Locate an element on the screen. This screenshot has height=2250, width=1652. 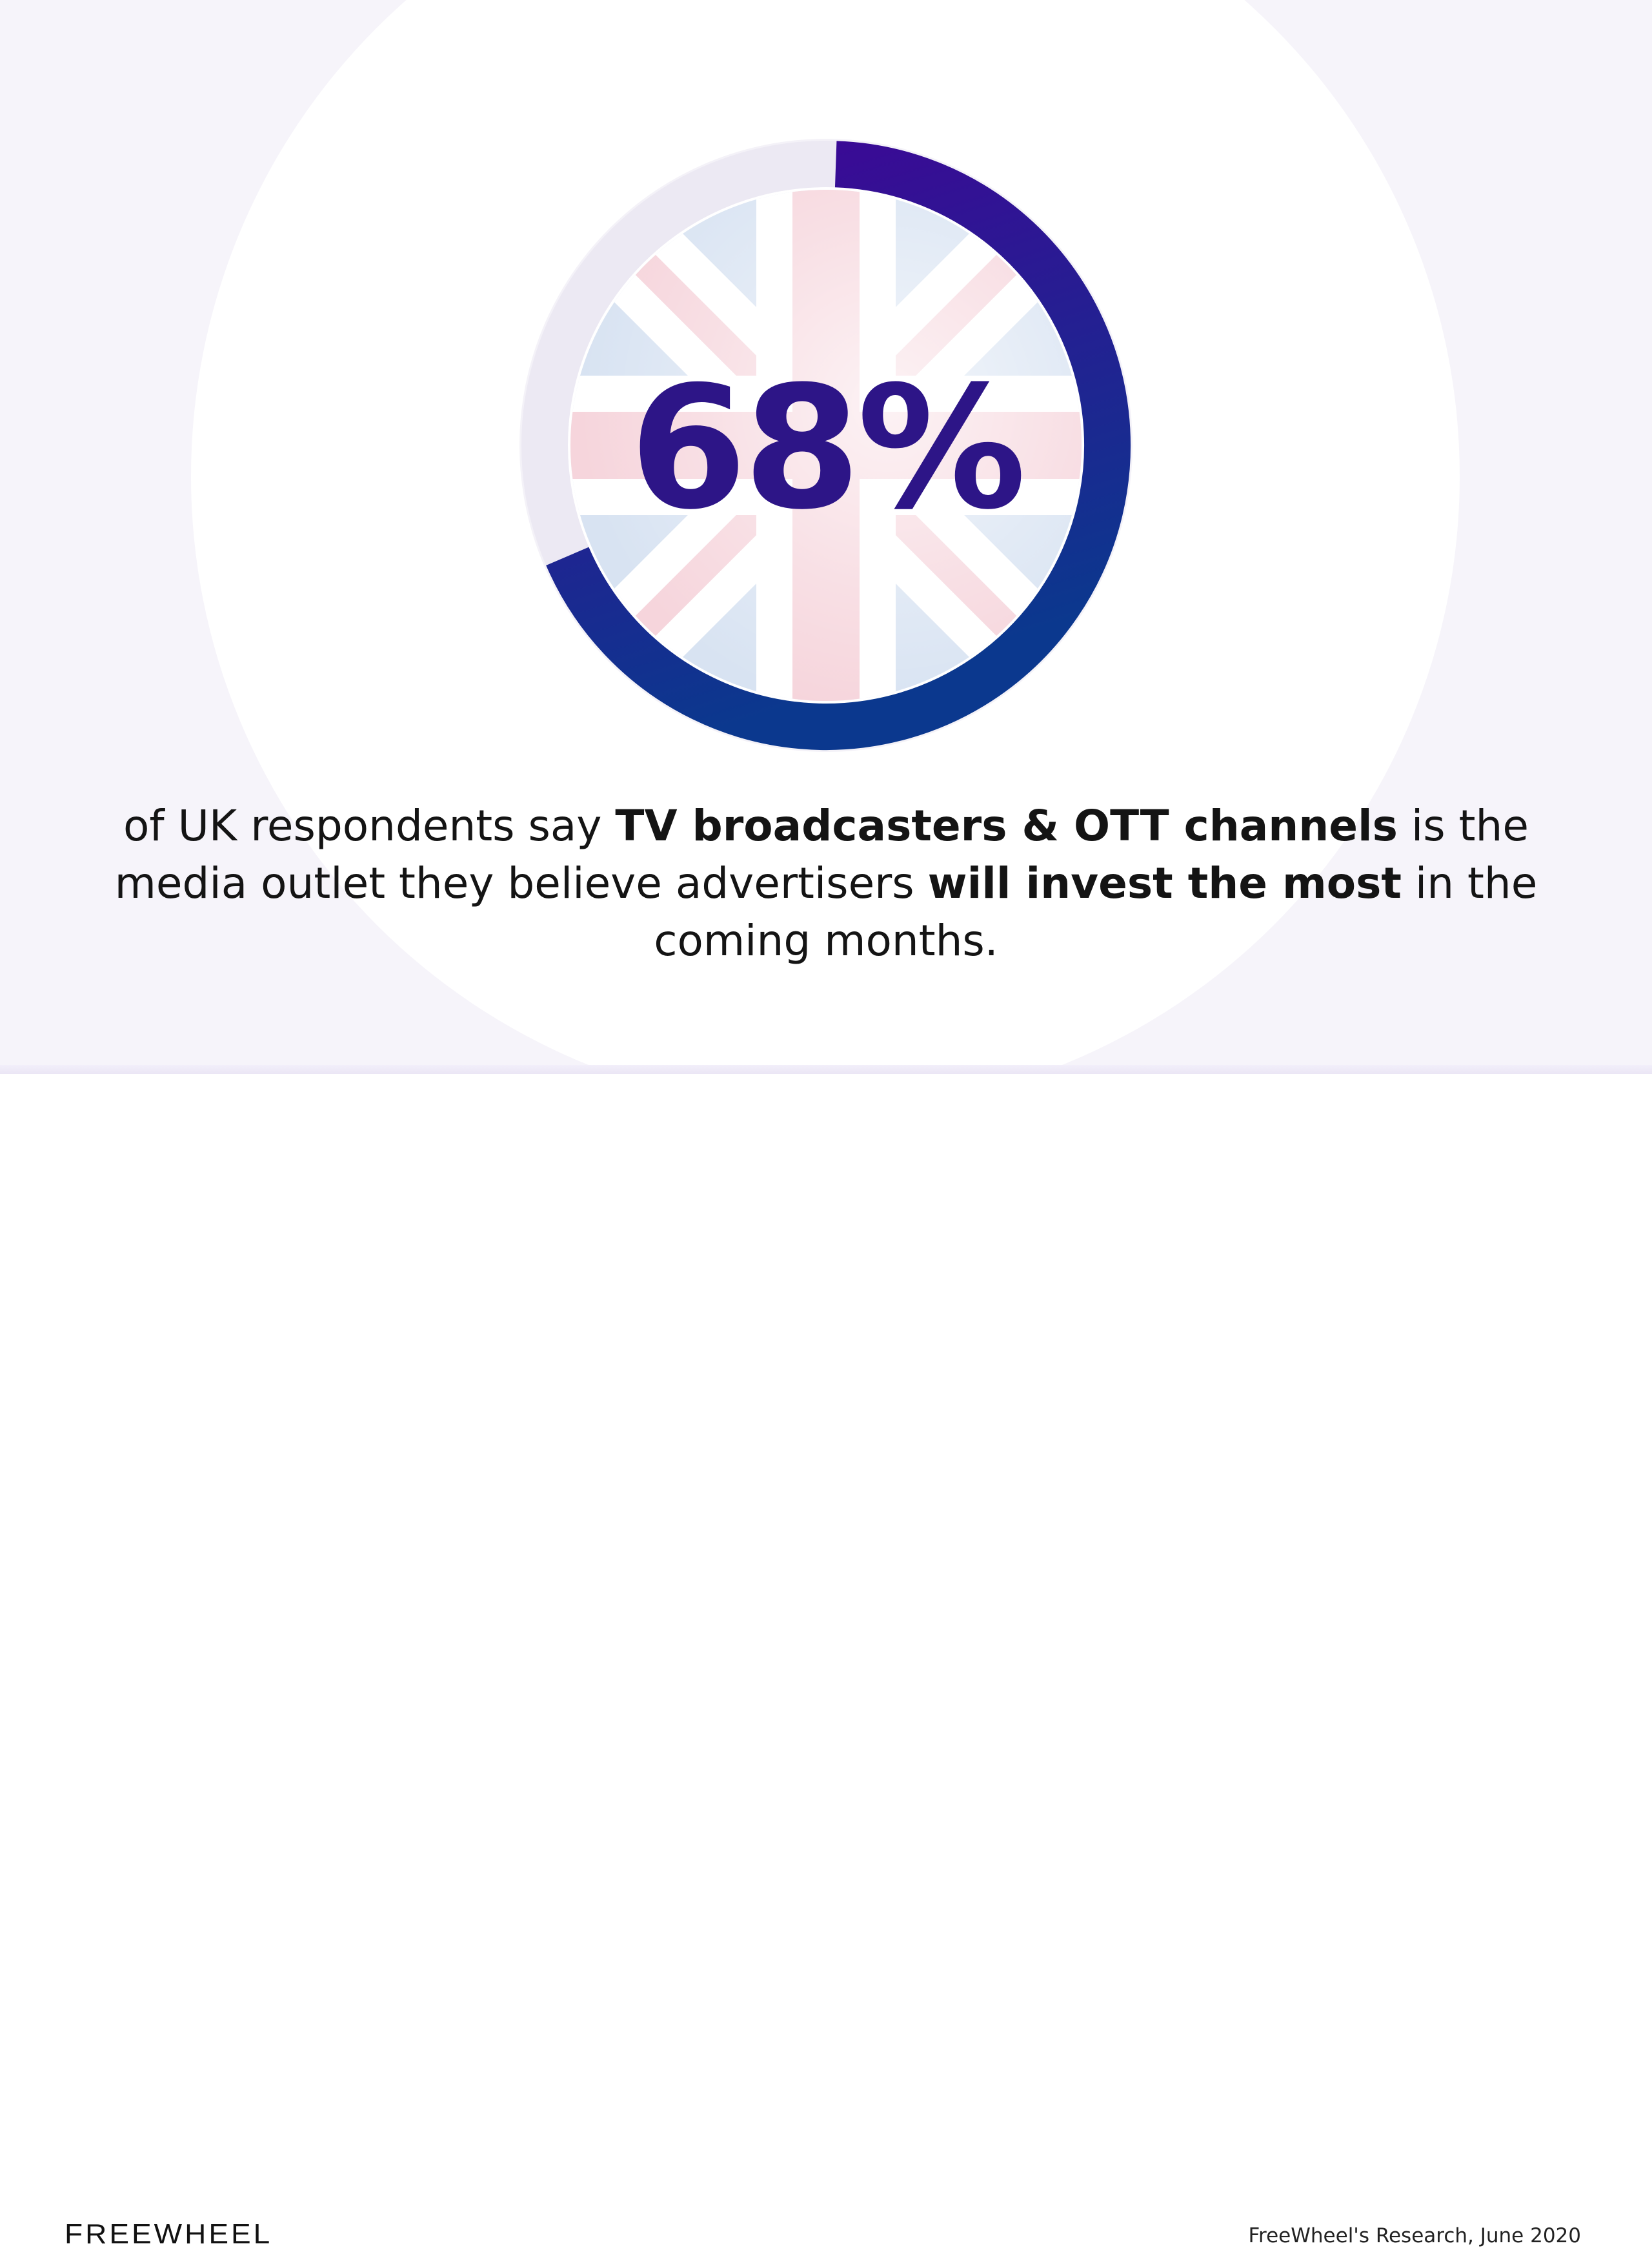
stat-value: 68% is located at coordinates (826, 448).